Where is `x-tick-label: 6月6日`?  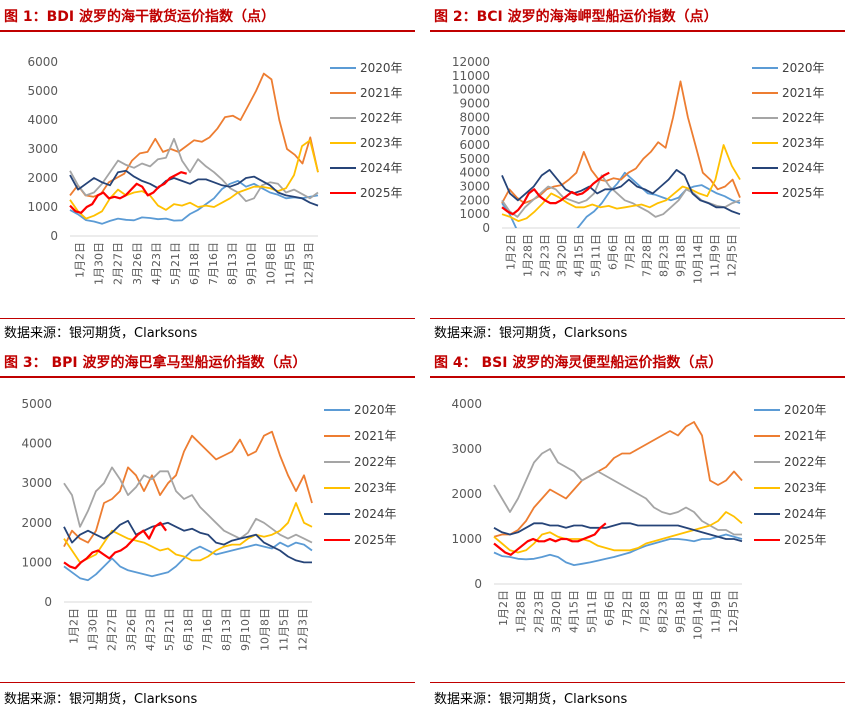
x-tick-label: 6月6日 is located at coordinates (609, 608).